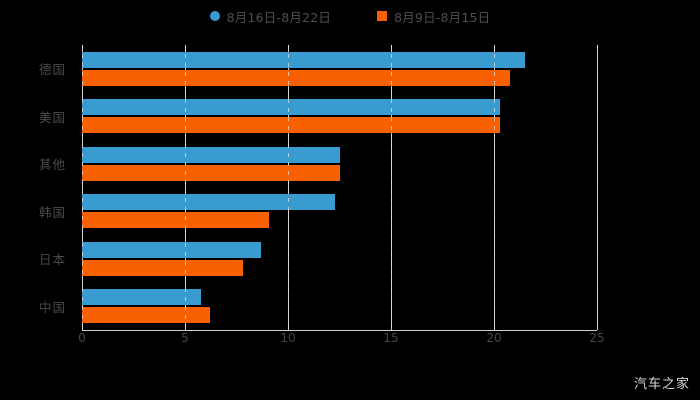  Describe the element at coordinates (185, 338) in the screenshot. I see `x-axis-tick-label: 5` at that location.